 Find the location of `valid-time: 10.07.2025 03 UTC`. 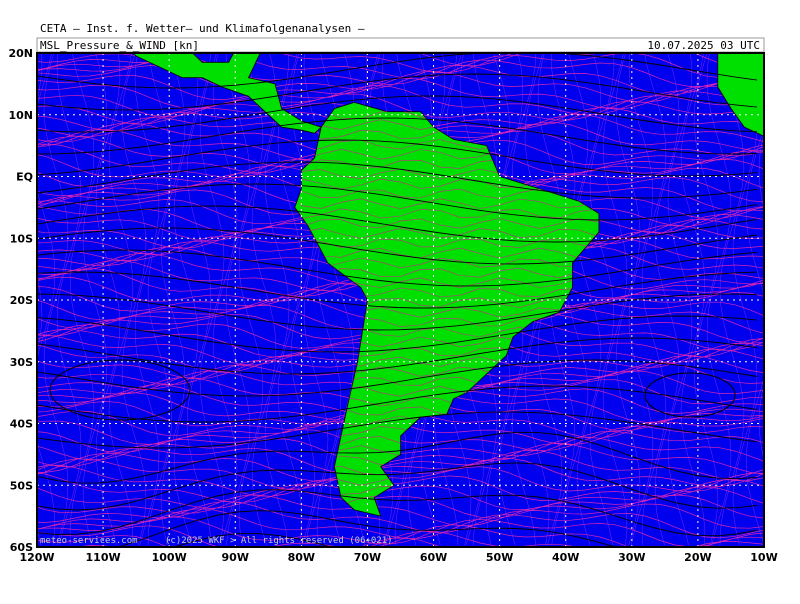

valid-time: 10.07.2025 03 UTC is located at coordinates (703, 45).